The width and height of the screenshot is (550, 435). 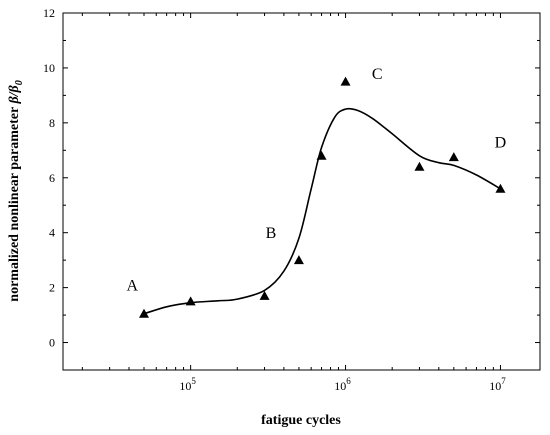 What do you see at coordinates (187, 384) in the screenshot?
I see `x-tick-label: 10⁵` at bounding box center [187, 384].